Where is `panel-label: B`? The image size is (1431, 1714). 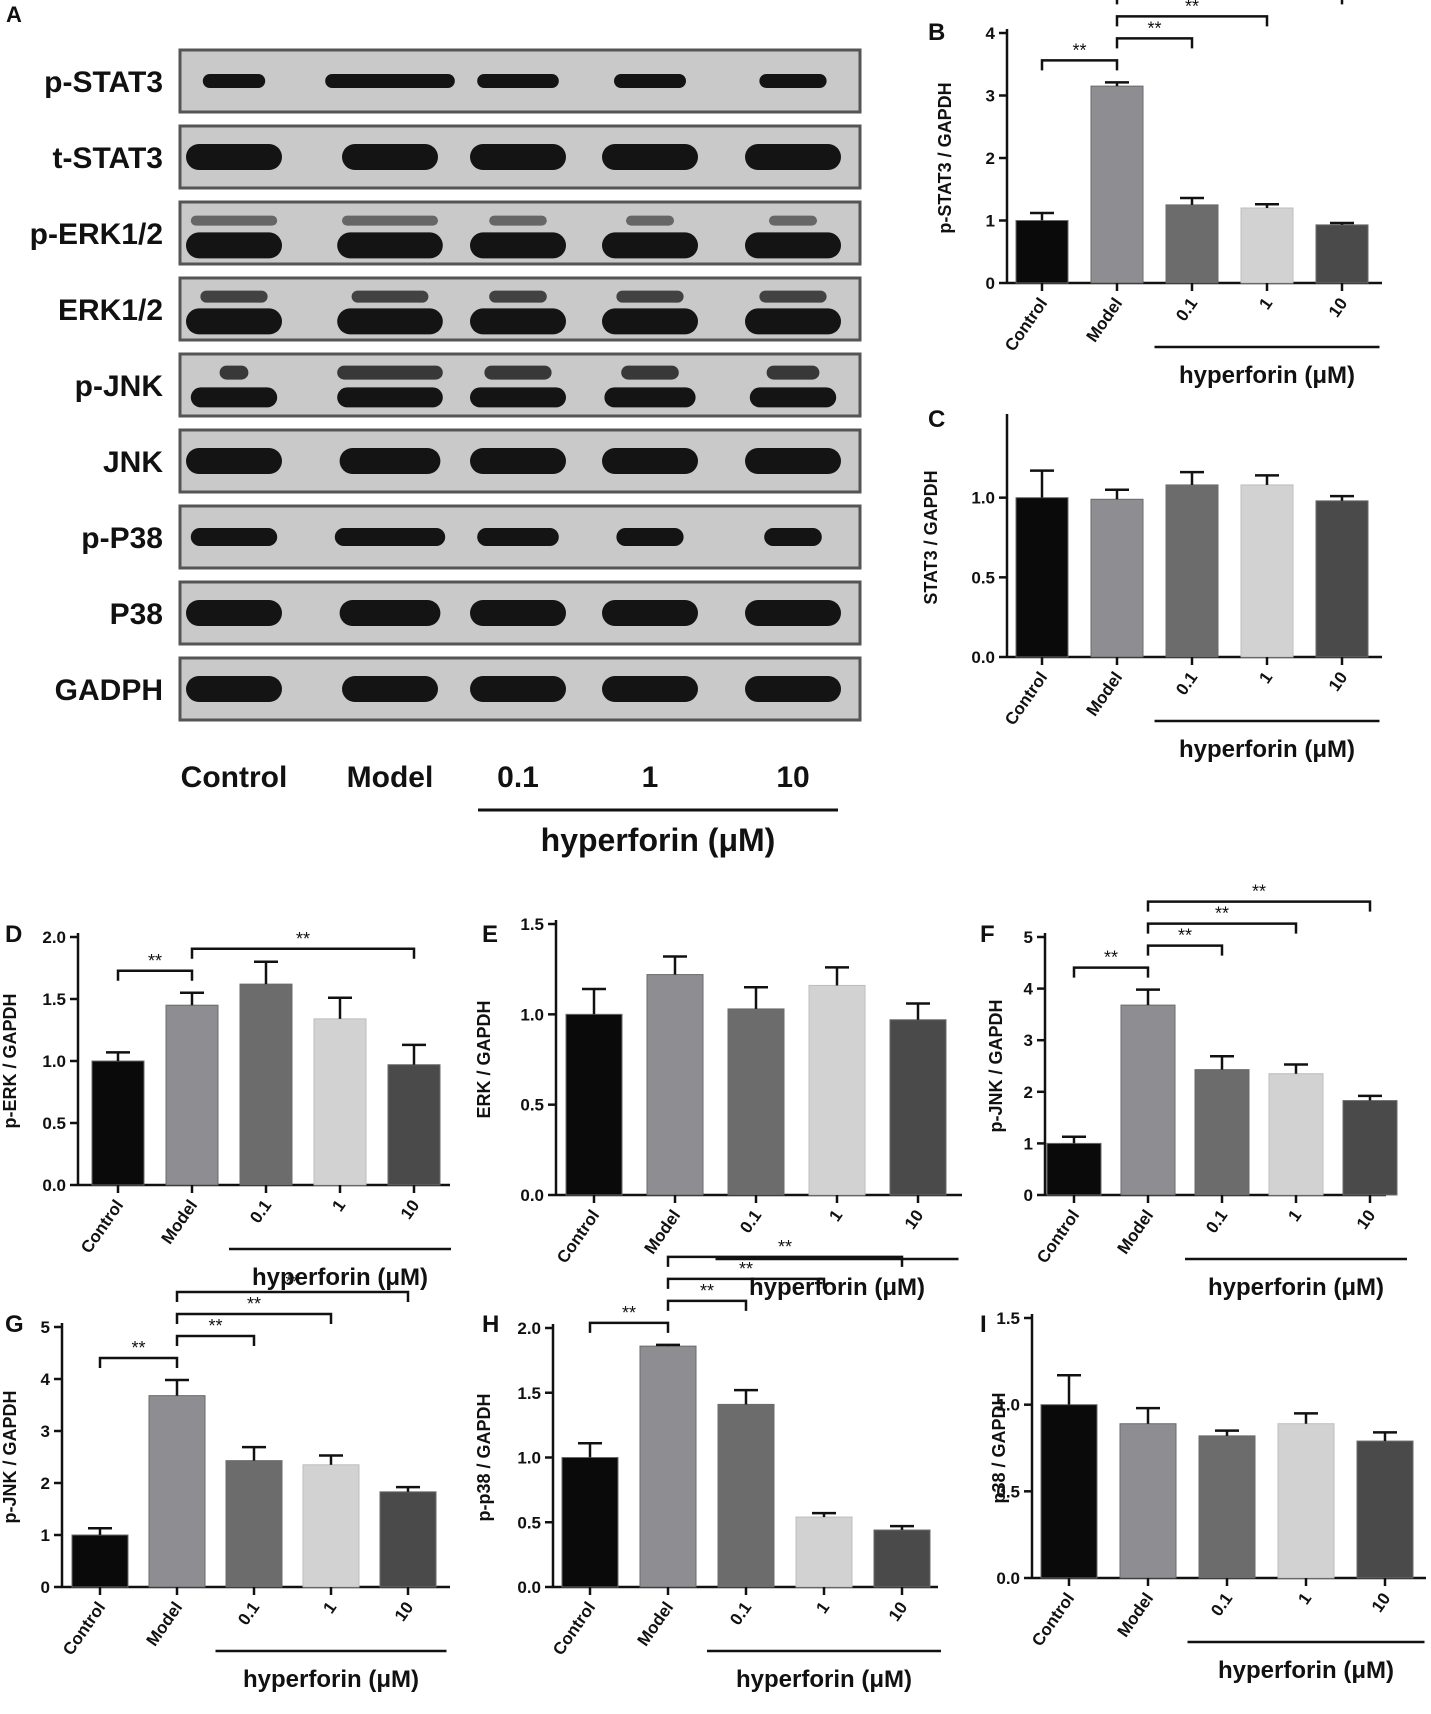
panel-label: B is located at coordinates (936, 32).